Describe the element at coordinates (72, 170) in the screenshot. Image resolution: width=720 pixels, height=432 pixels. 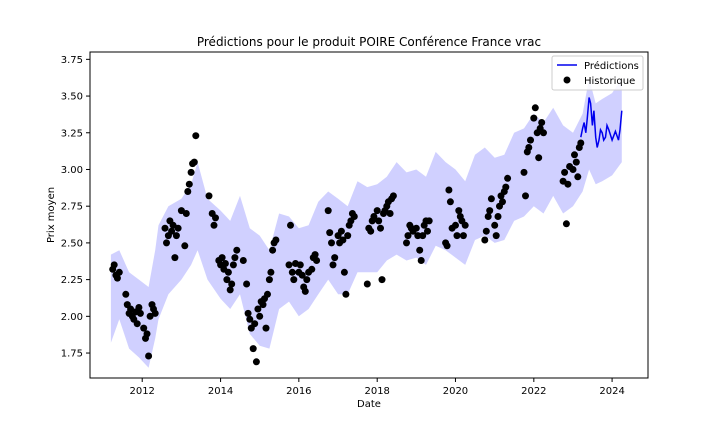
I see `y-tick-label: 3.00` at that location.